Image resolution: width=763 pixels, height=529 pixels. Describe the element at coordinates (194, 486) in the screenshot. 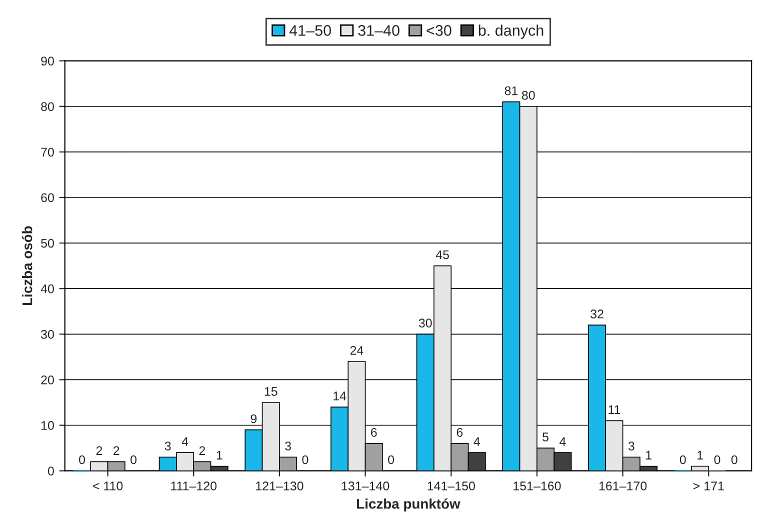

I see `x-tick-label: 111–120` at that location.